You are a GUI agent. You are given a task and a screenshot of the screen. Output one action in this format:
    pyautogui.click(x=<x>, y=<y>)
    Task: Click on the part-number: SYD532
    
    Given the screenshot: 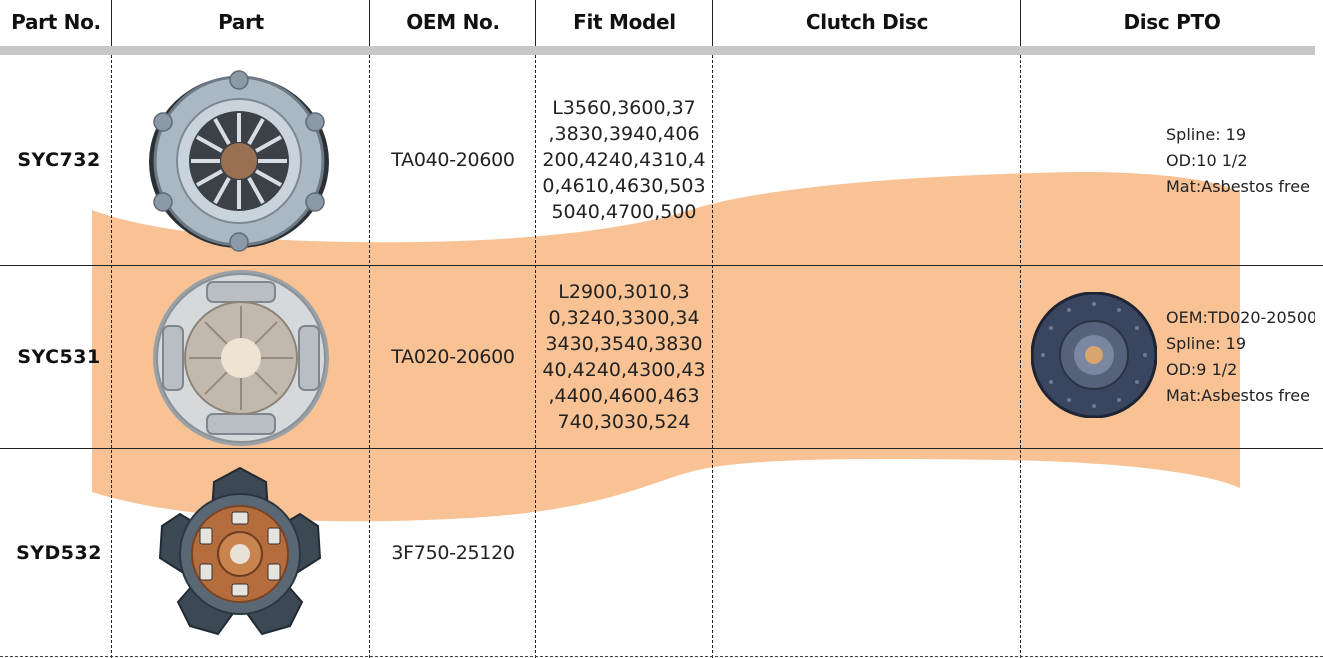 What is the action you would take?
    pyautogui.click(x=59, y=552)
    